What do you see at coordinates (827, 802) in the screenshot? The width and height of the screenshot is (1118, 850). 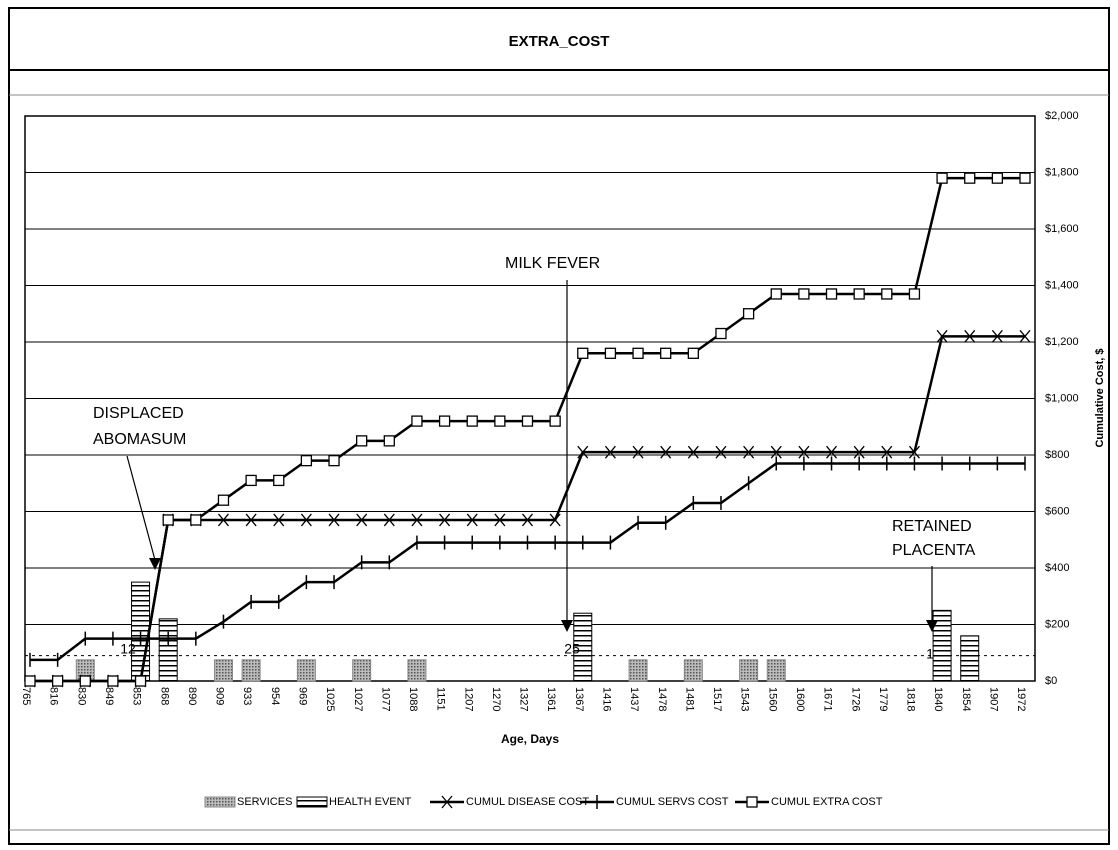 I see `legend-label: CUMUL EXTRA COST` at bounding box center [827, 802].